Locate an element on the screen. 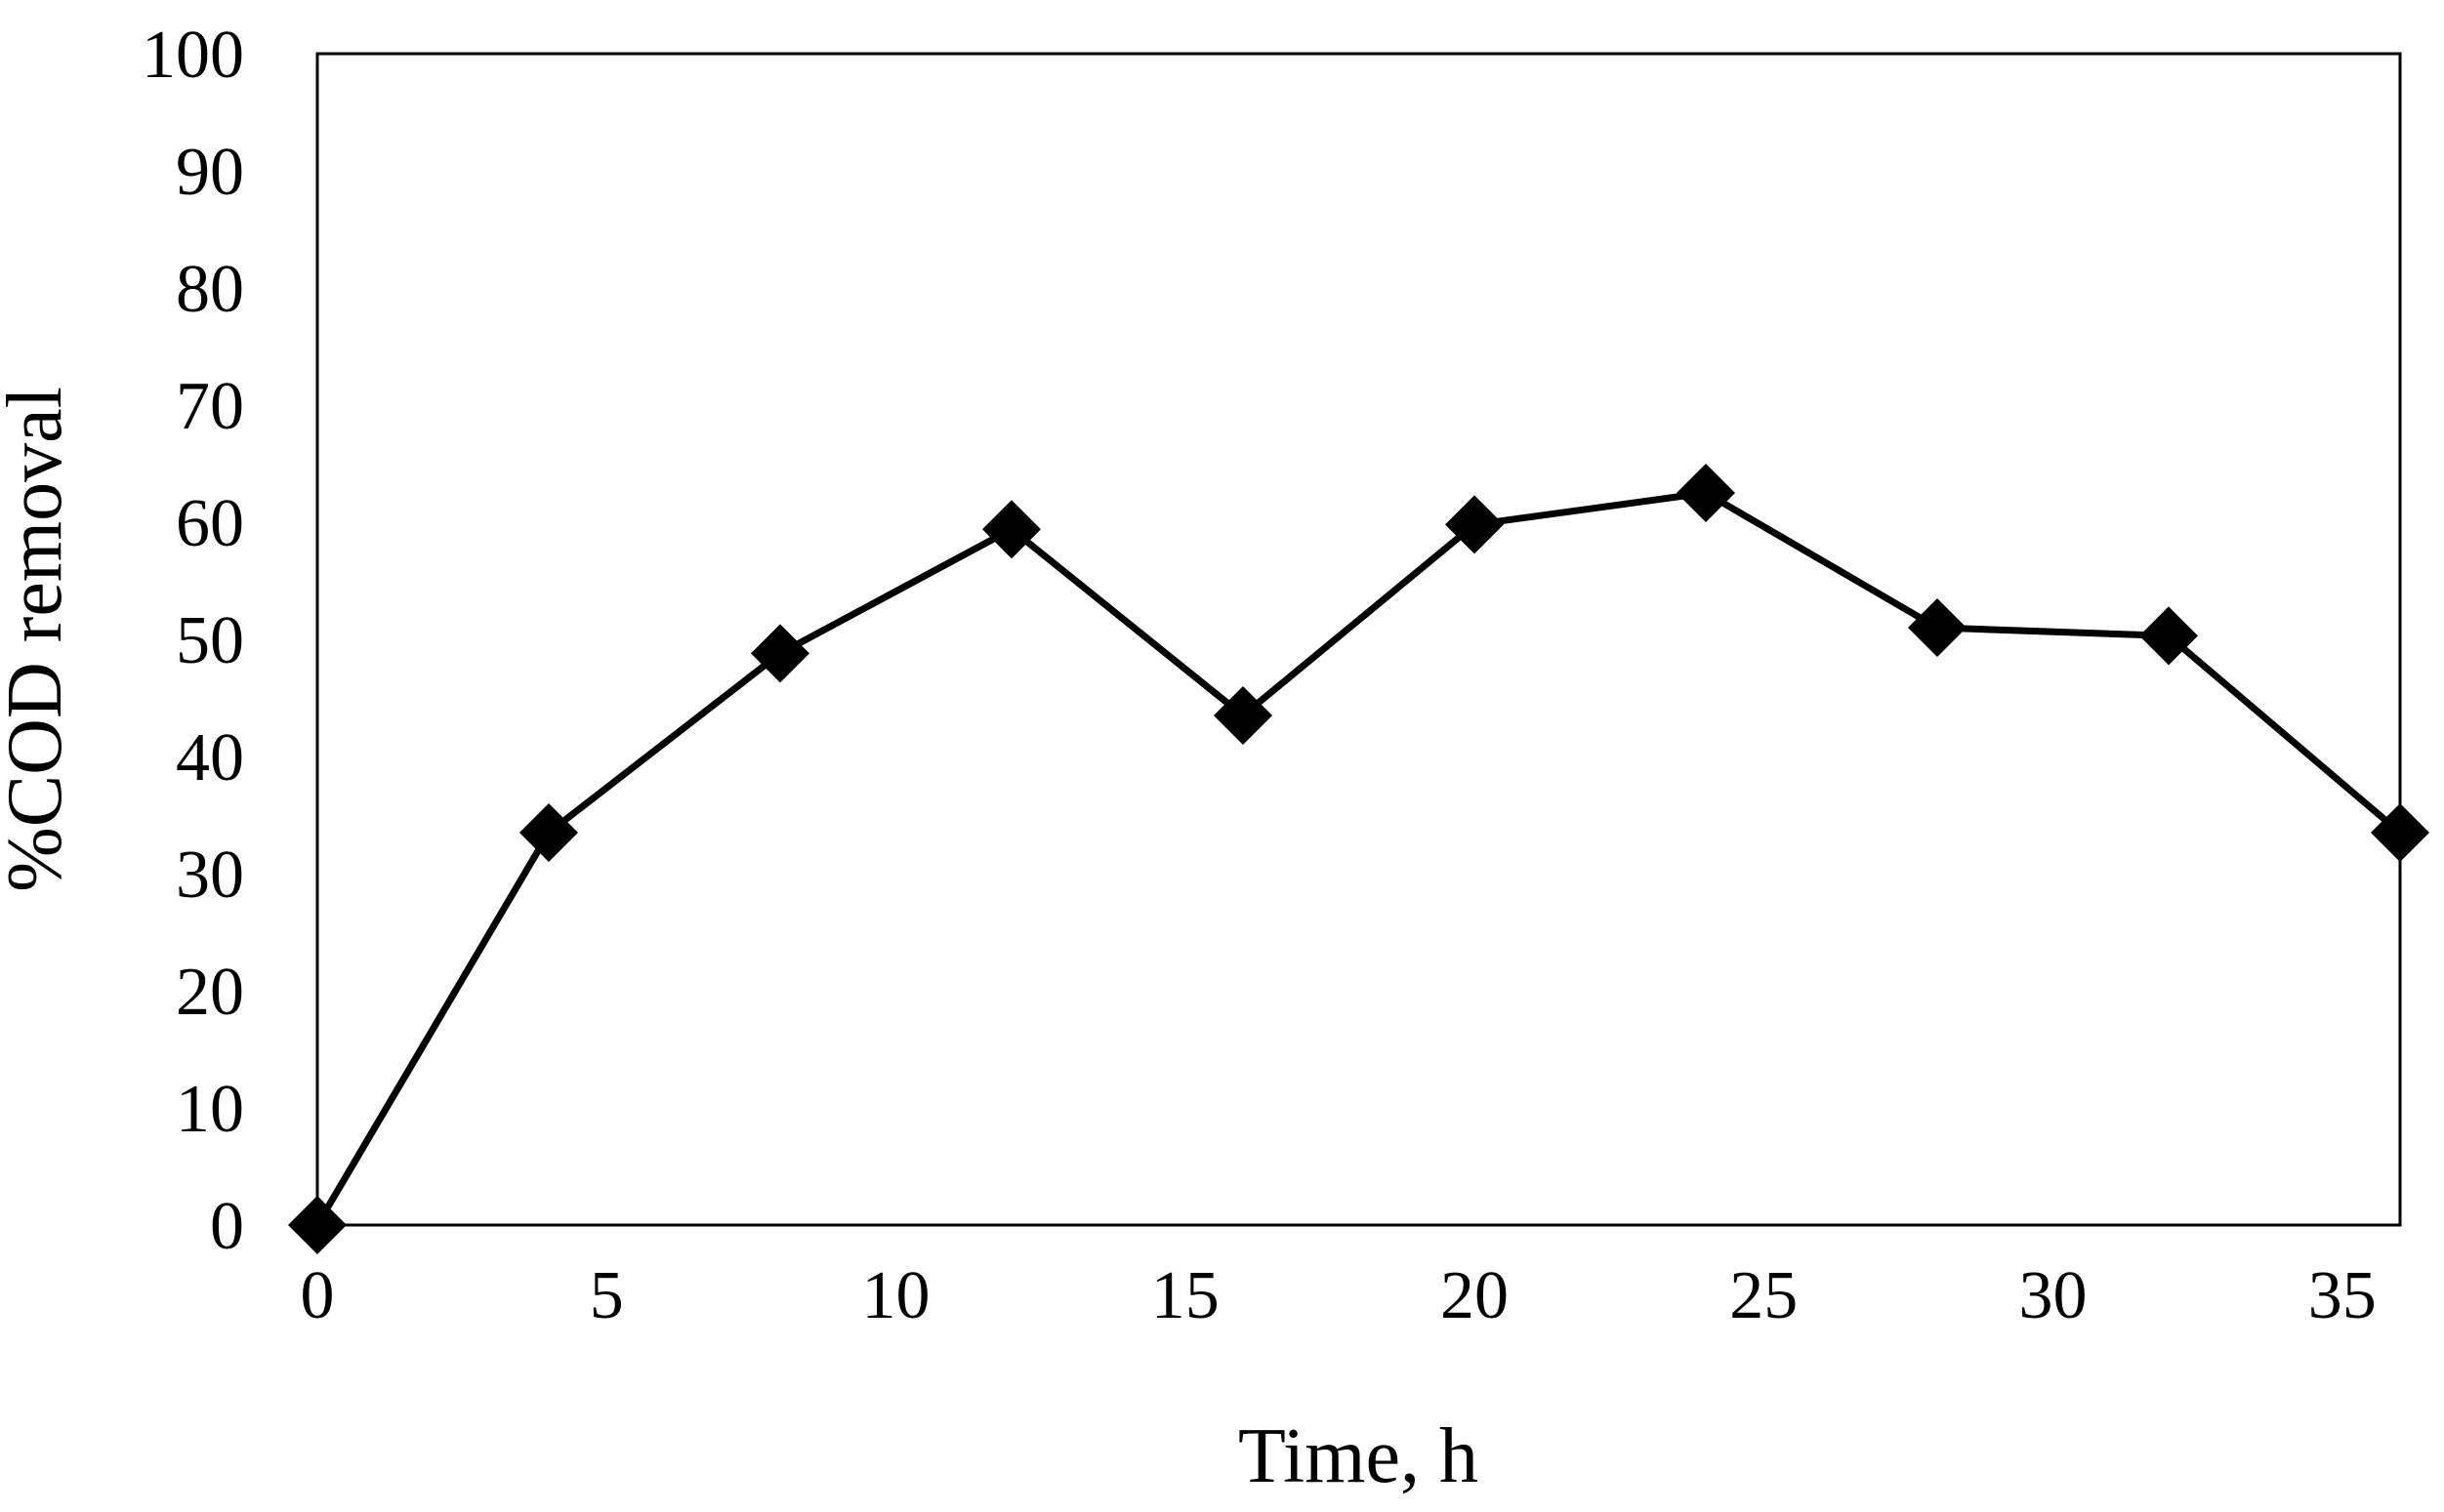 The width and height of the screenshot is (2444, 1512). y-tick-label: 30 is located at coordinates (210, 876).